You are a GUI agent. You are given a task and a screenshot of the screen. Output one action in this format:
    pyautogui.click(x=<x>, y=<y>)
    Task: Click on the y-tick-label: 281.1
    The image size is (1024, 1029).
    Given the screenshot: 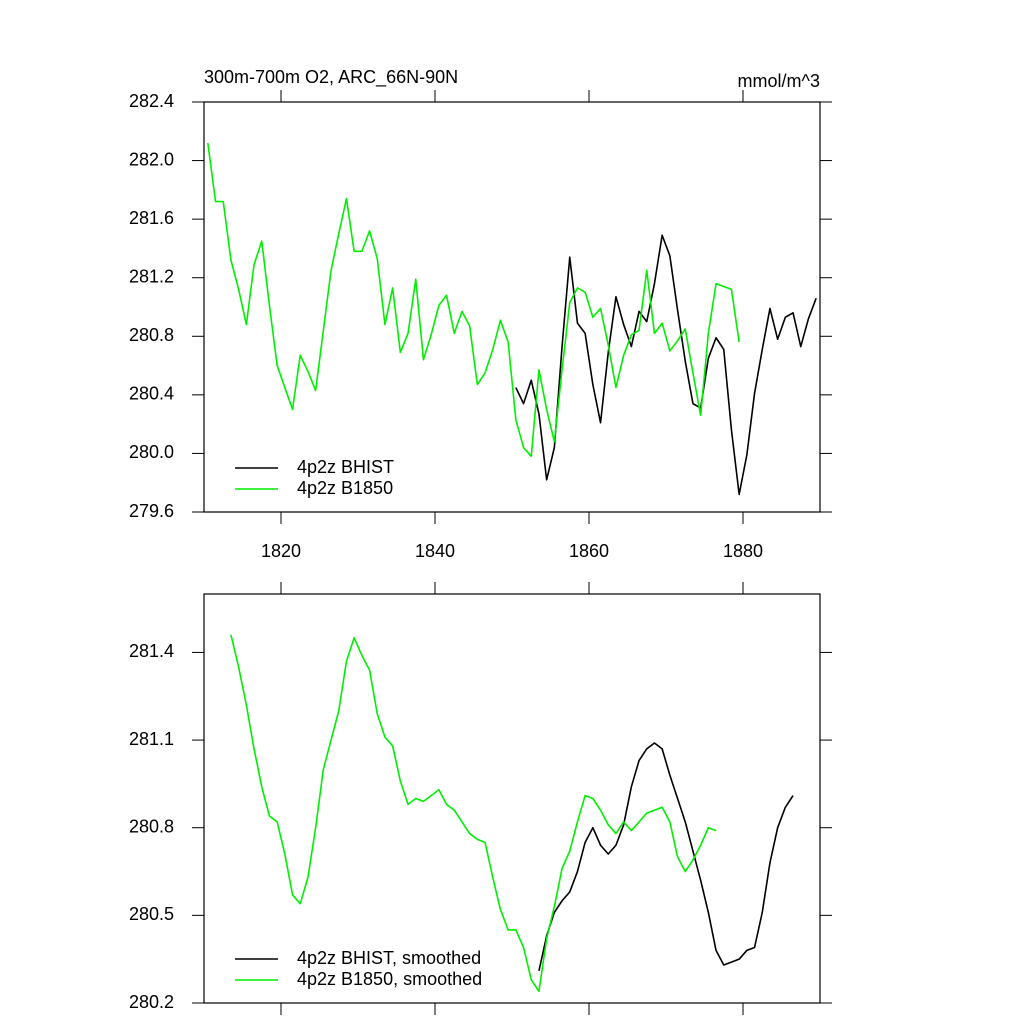 What is the action you would take?
    pyautogui.click(x=151, y=739)
    